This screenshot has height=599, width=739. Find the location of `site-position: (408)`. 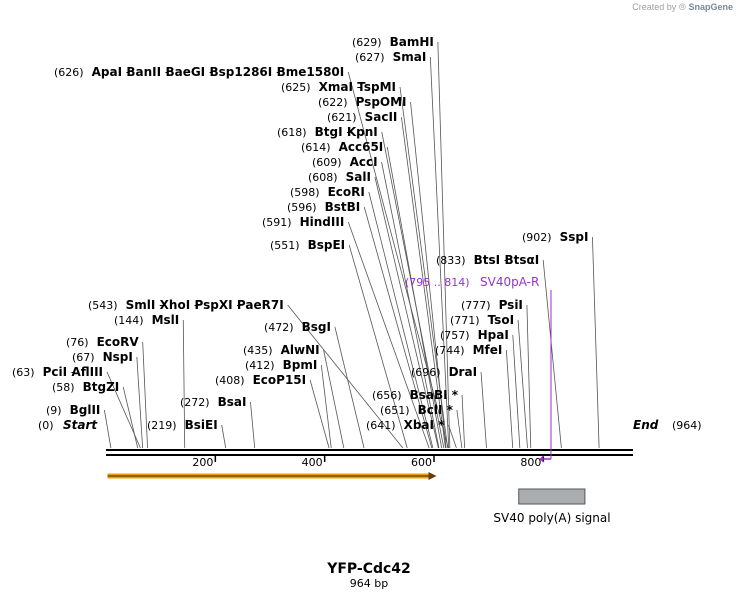

site-position: (408) is located at coordinates (230, 380).